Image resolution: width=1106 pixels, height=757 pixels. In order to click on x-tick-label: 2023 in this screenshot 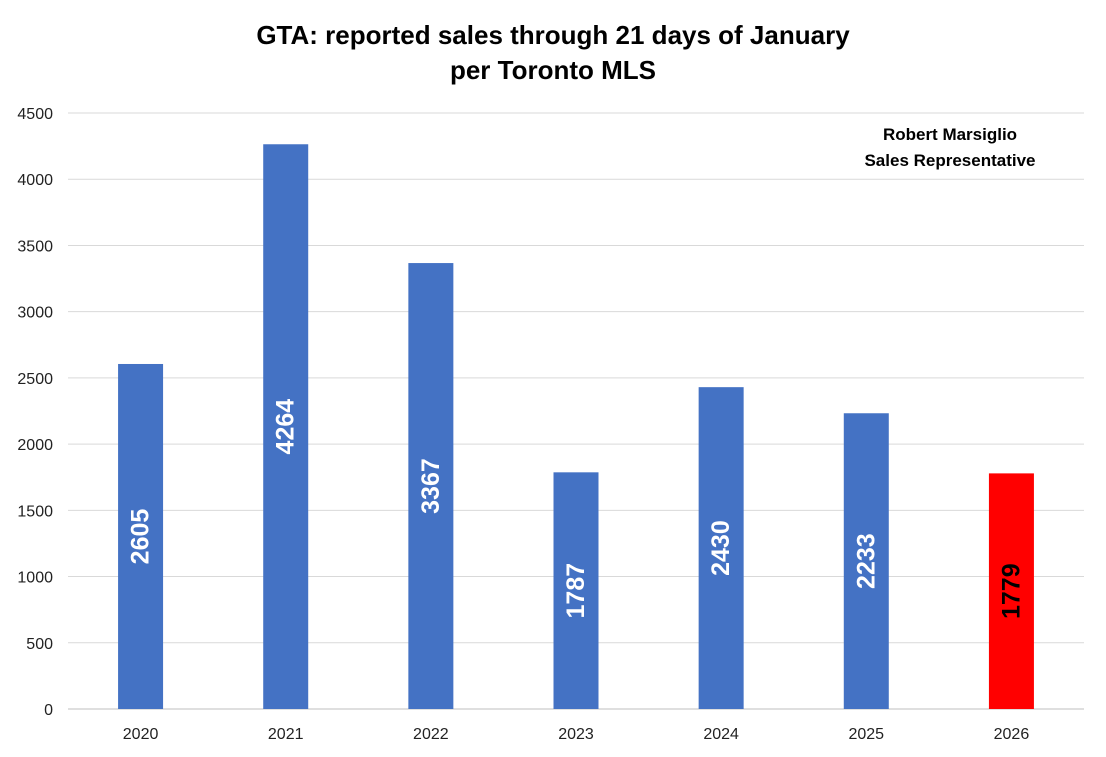, I will do `click(576, 734)`.